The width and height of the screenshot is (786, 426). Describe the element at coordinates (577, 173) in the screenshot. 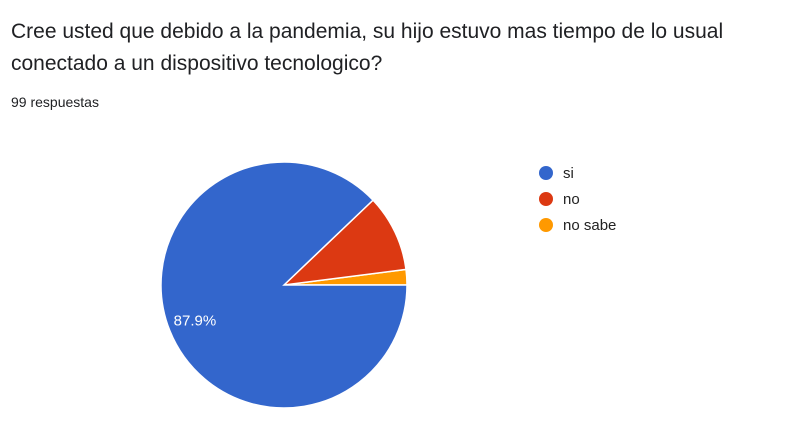

I see `legend-item-si: si` at that location.